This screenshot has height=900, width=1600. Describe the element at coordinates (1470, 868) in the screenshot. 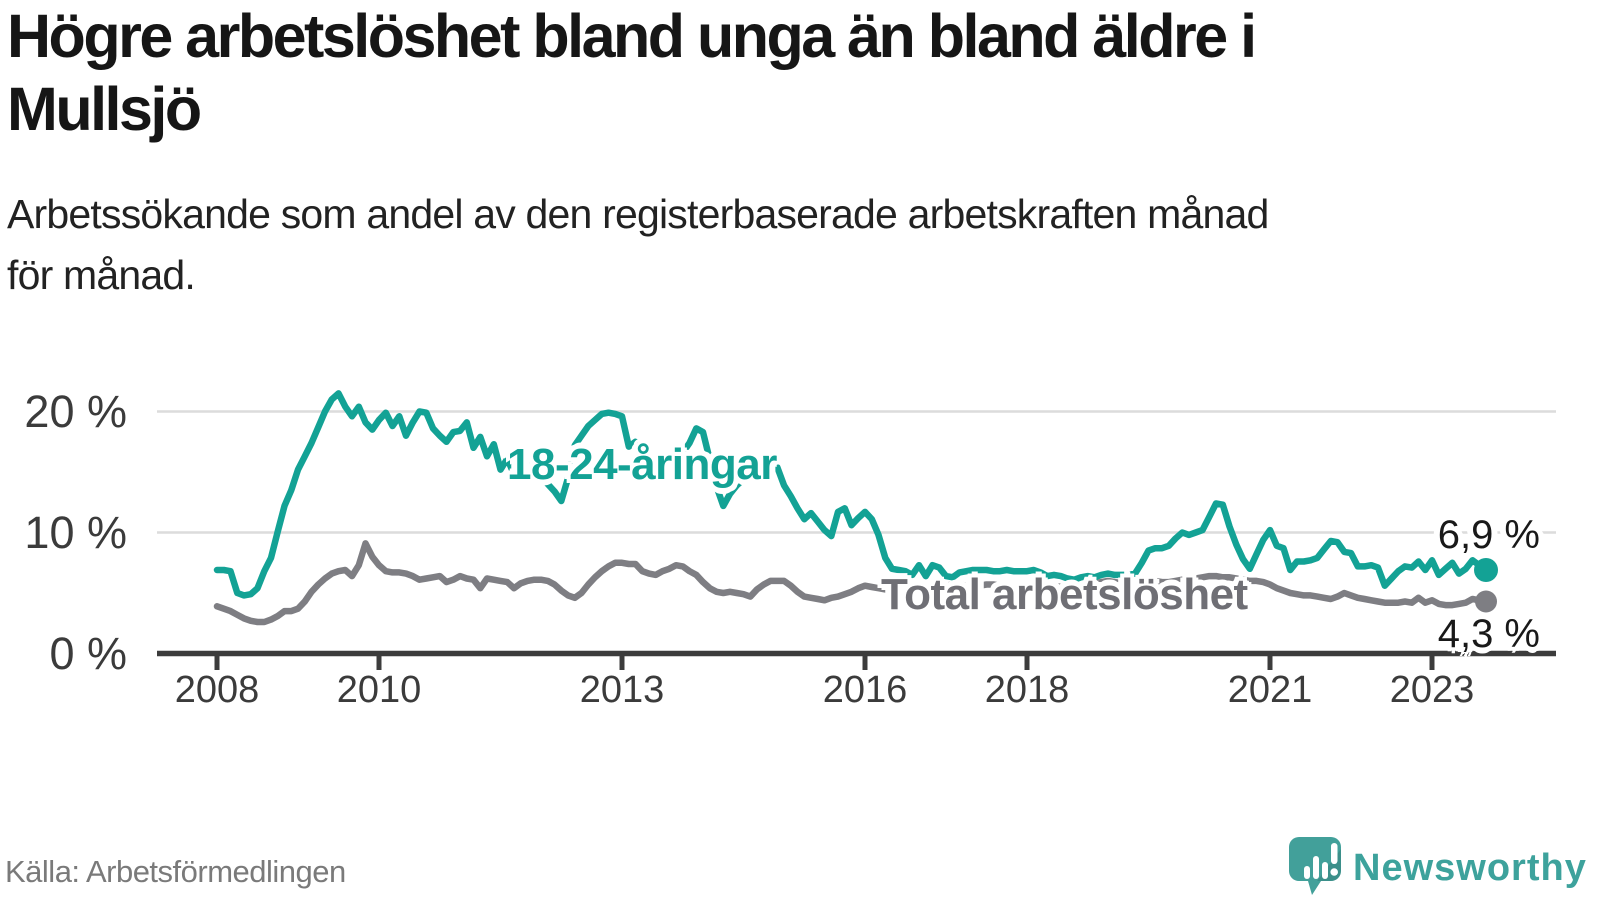

I see `newsworthy-logo-text: Newsworthy` at that location.